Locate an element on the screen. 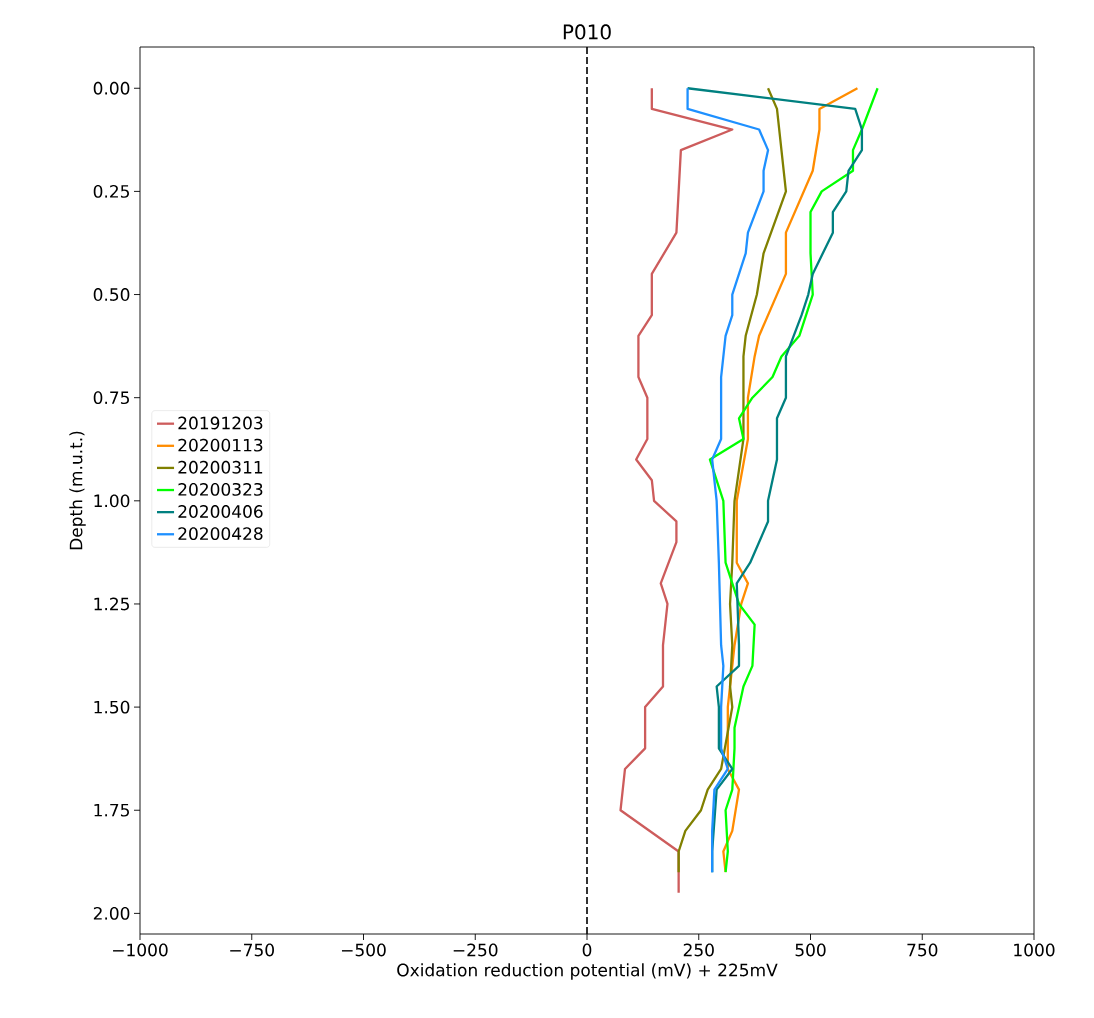 The image size is (1094, 1018). y-tick-label: 0.75 is located at coordinates (111, 398).